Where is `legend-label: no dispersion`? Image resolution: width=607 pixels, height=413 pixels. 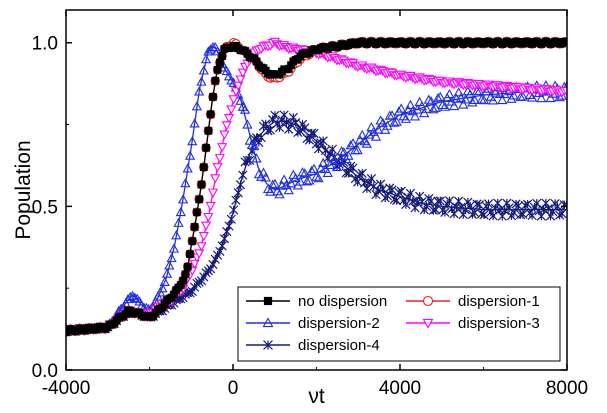 legend-label: no dispersion is located at coordinates (342, 301).